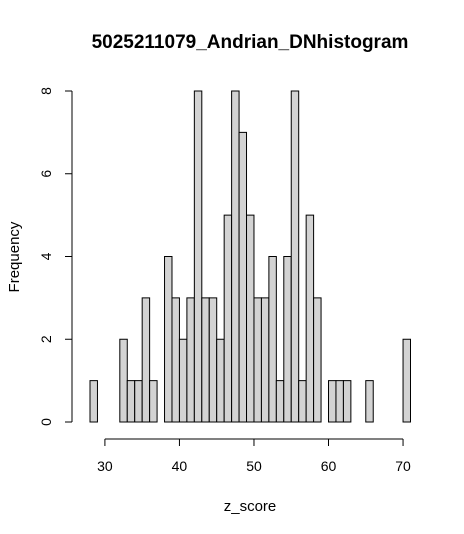  What do you see at coordinates (250, 42) in the screenshot?
I see `chart-title: 5025211079_Andrian_DNhistogram` at bounding box center [250, 42].